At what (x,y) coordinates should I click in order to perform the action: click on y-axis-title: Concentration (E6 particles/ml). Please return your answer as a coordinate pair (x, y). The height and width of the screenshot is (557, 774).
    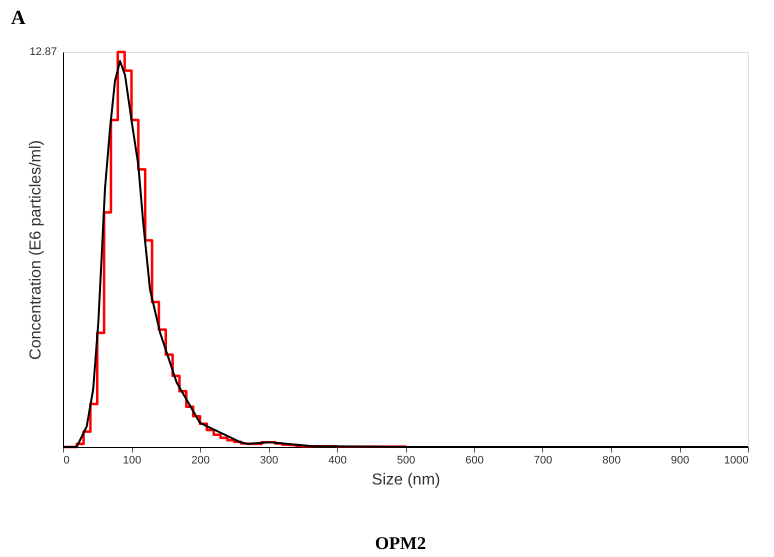
    Looking at the image, I should click on (36, 250).